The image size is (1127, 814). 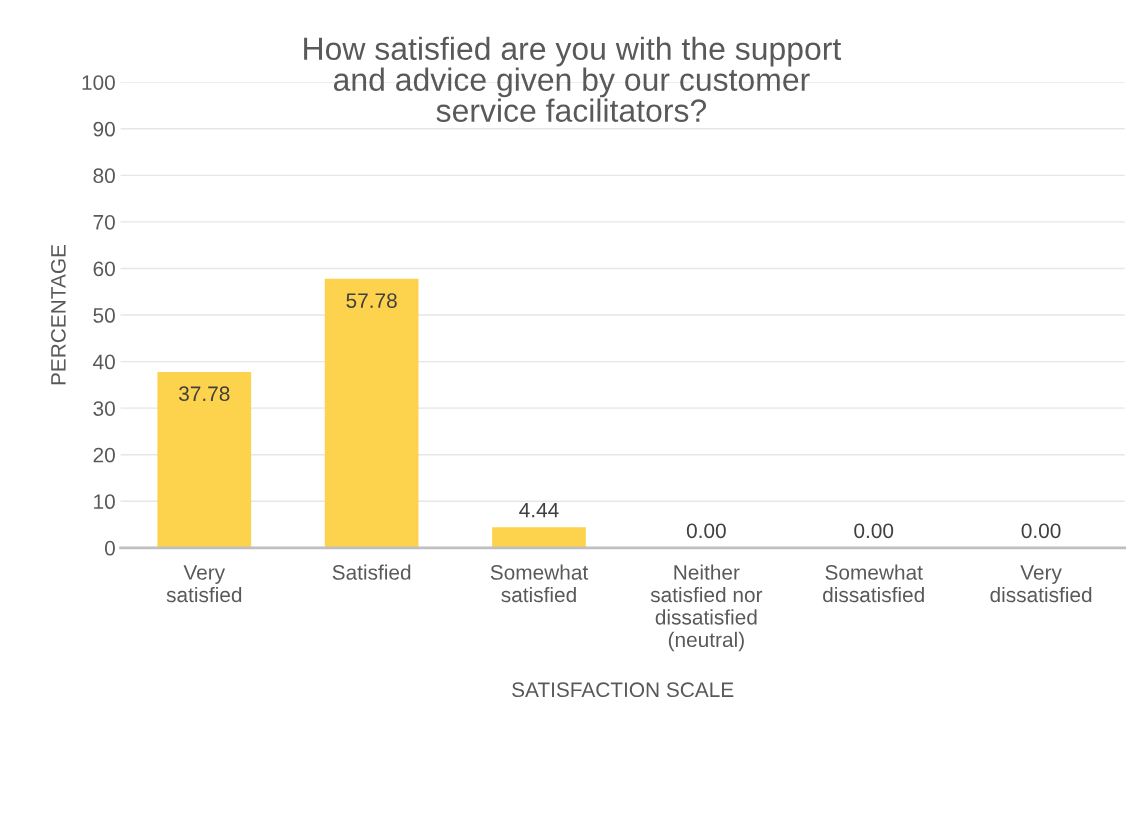 I want to click on y-tick-label: 70, so click(x=104, y=222).